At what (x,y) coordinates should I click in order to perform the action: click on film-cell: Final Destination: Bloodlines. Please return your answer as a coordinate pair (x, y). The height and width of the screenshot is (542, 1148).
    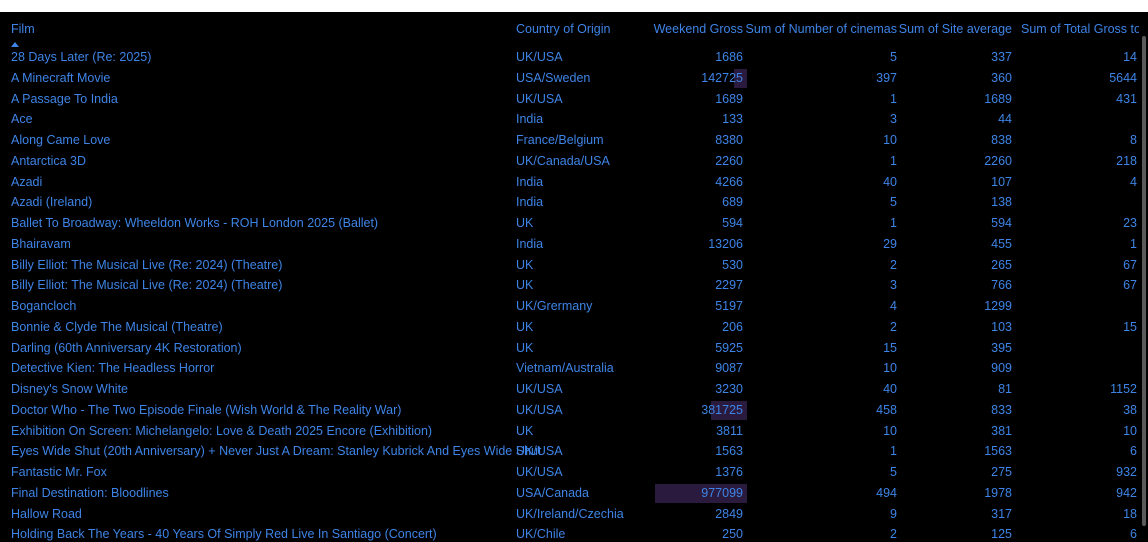
    Looking at the image, I should click on (90, 492).